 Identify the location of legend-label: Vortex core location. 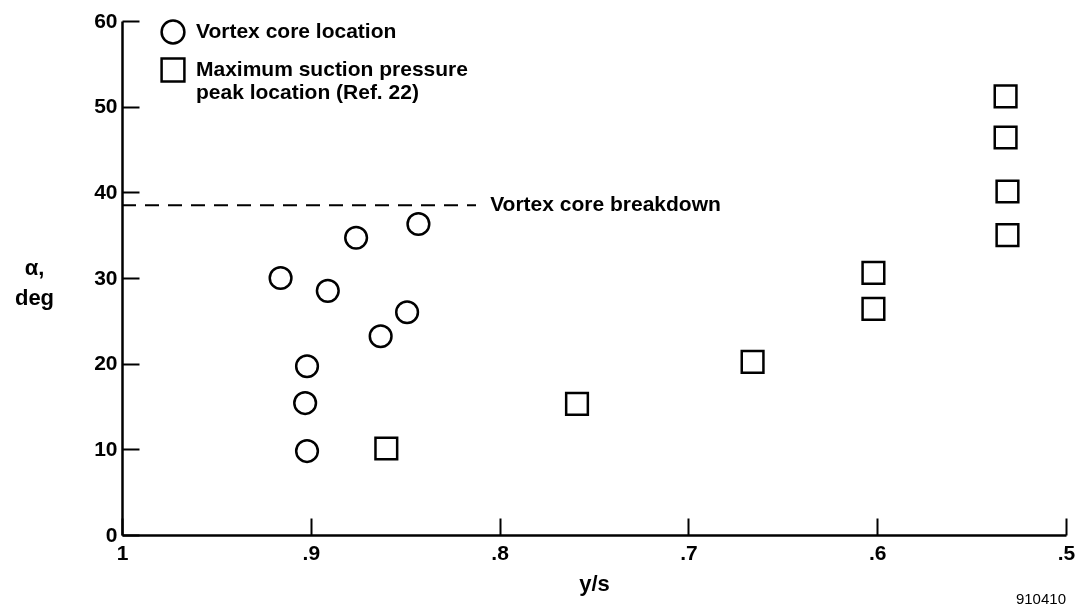
(296, 30).